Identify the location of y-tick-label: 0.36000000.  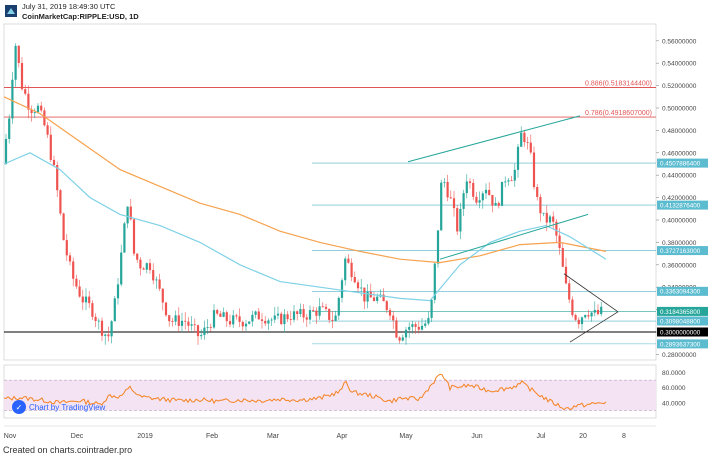
(679, 265).